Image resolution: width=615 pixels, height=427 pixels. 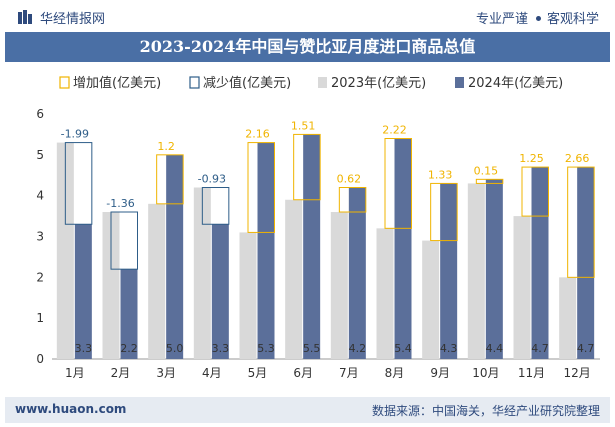 What do you see at coordinates (129, 348) in the screenshot?
I see `value-label-2024: 2.2` at bounding box center [129, 348].